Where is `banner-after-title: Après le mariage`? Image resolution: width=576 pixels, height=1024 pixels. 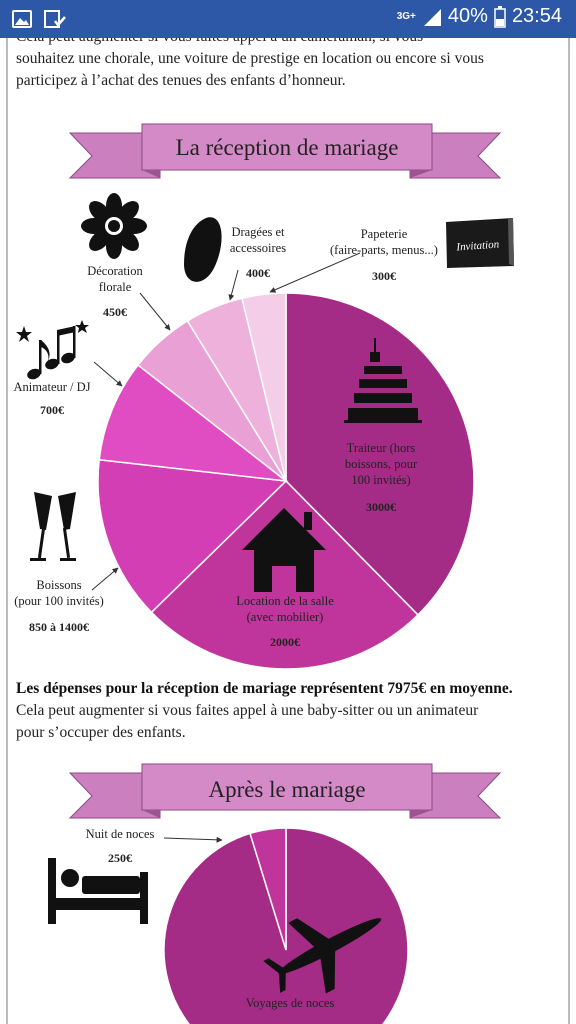 banner-after-title: Après le mariage is located at coordinates (286, 789).